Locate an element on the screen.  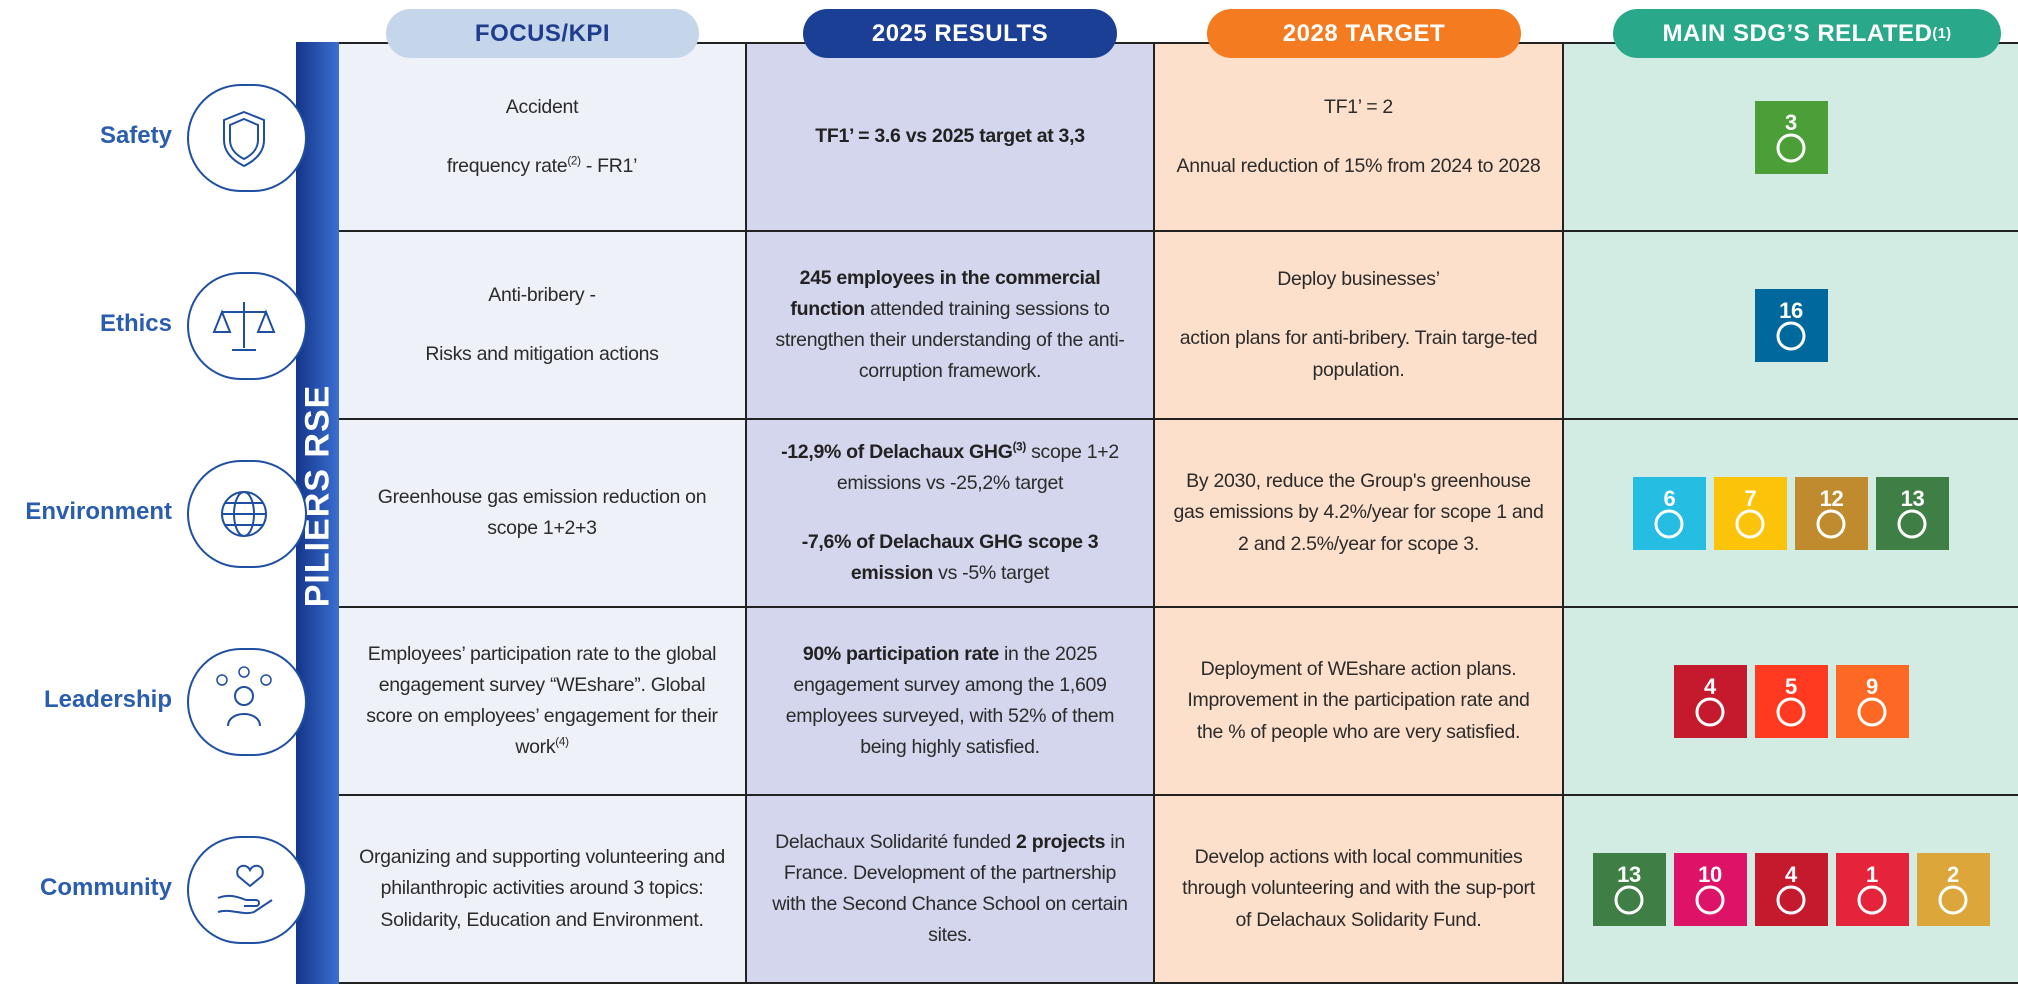
paragraph: Deploy businesses’ is located at coordinates (1358, 279).